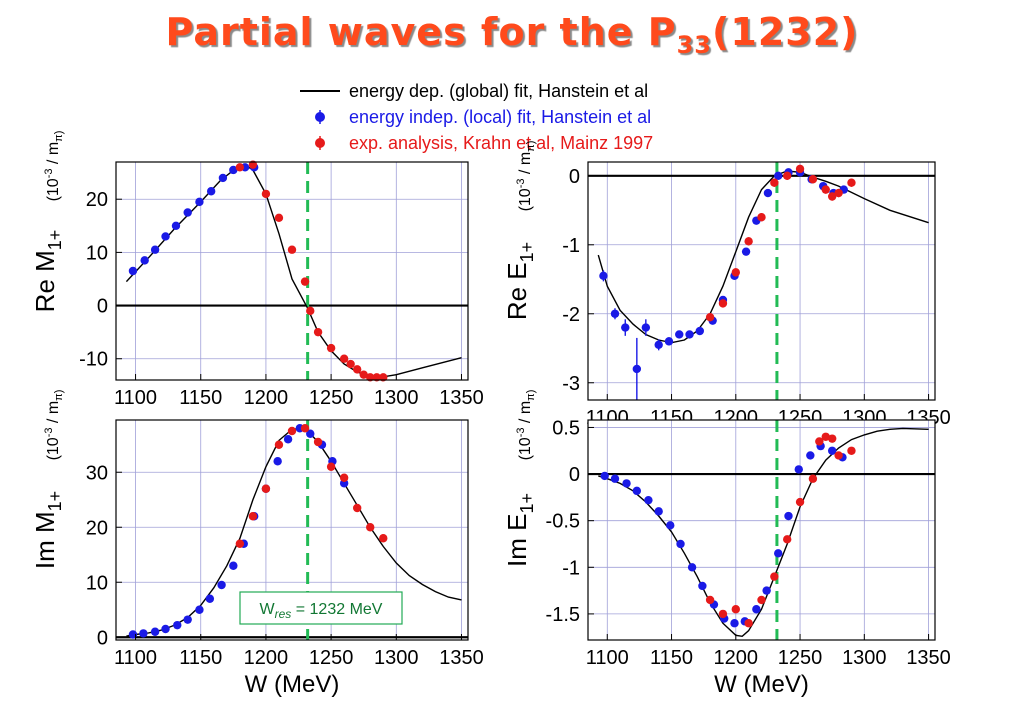 The width and height of the screenshot is (1024, 709). What do you see at coordinates (321, 611) in the screenshot?
I see `resonance-label: Wres = 1232 MeV` at bounding box center [321, 611].